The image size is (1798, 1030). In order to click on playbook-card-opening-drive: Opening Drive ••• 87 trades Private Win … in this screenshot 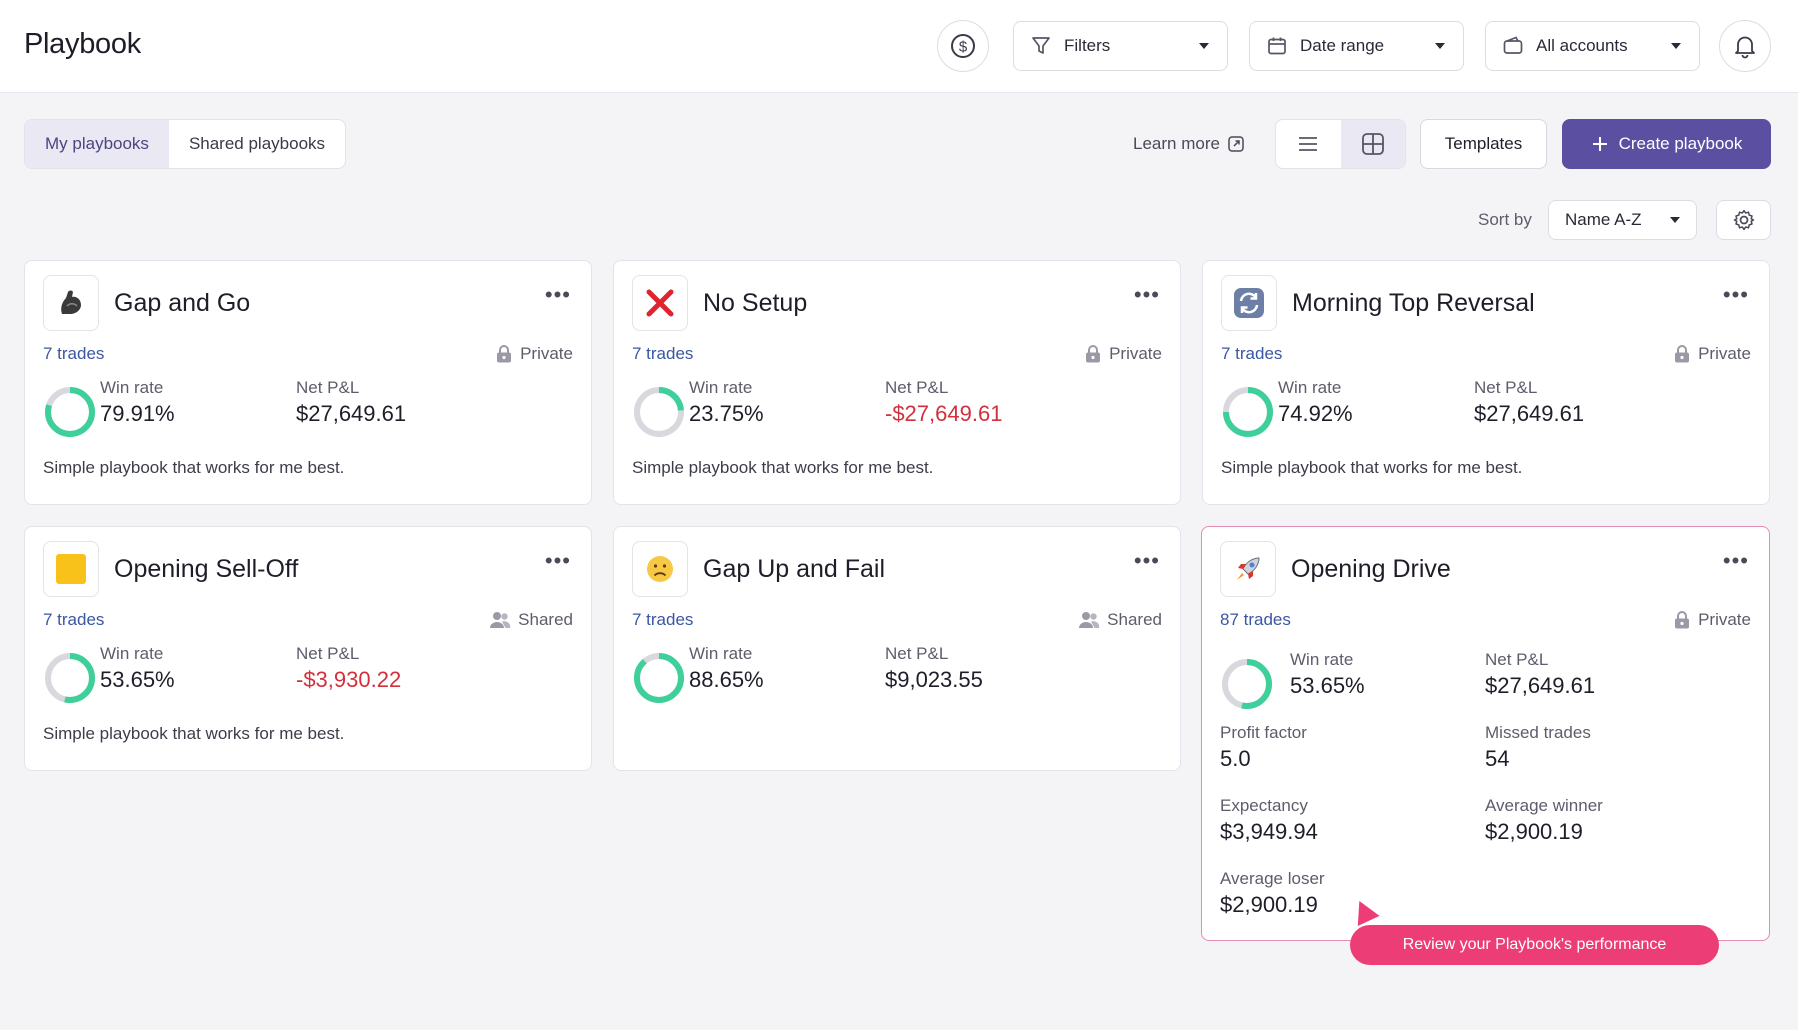, I will do `click(1485, 733)`.